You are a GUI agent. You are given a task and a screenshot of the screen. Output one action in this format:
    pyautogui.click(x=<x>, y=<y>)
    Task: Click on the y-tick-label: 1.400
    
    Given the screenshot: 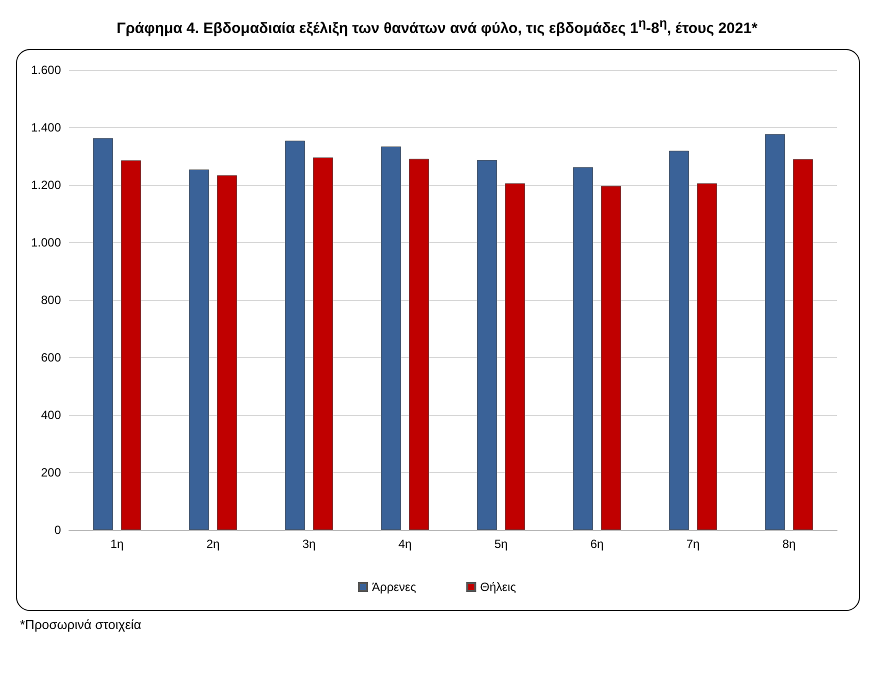 What is the action you would take?
    pyautogui.click(x=46, y=127)
    